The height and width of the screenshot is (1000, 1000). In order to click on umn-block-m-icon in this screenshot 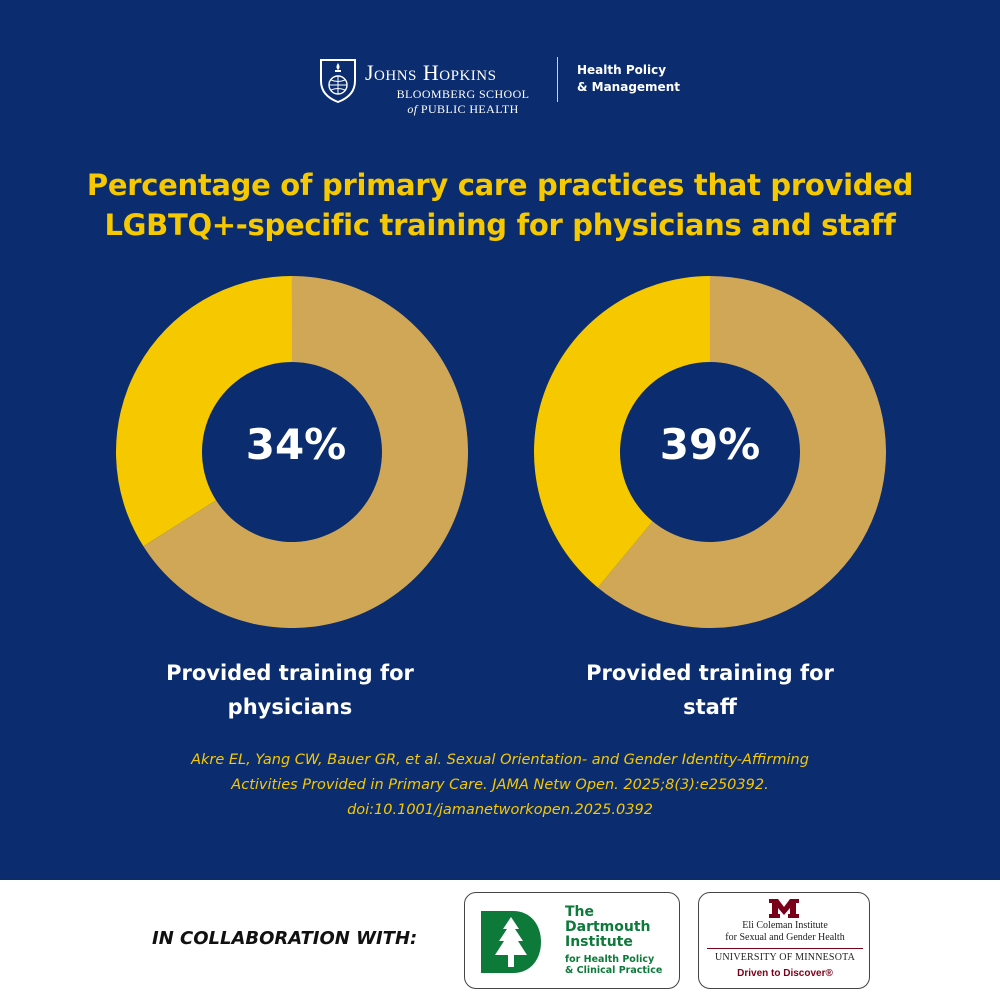, I will do `click(784, 908)`.